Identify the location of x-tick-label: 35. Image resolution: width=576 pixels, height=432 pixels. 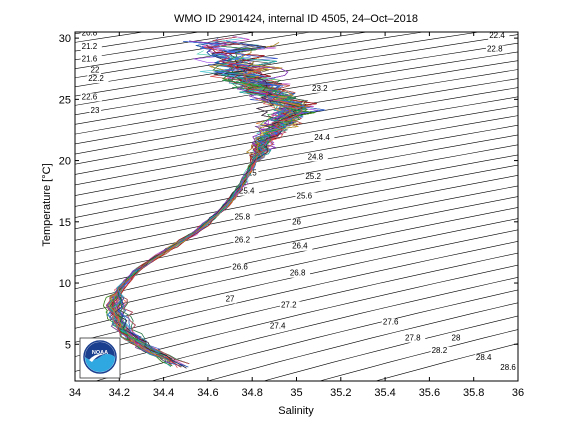
(296, 393).